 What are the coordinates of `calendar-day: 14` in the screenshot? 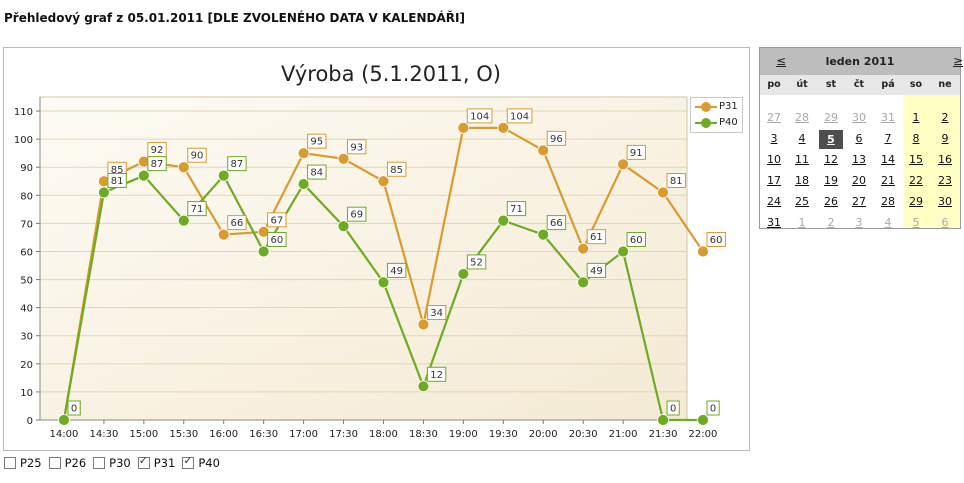 It's located at (888, 159).